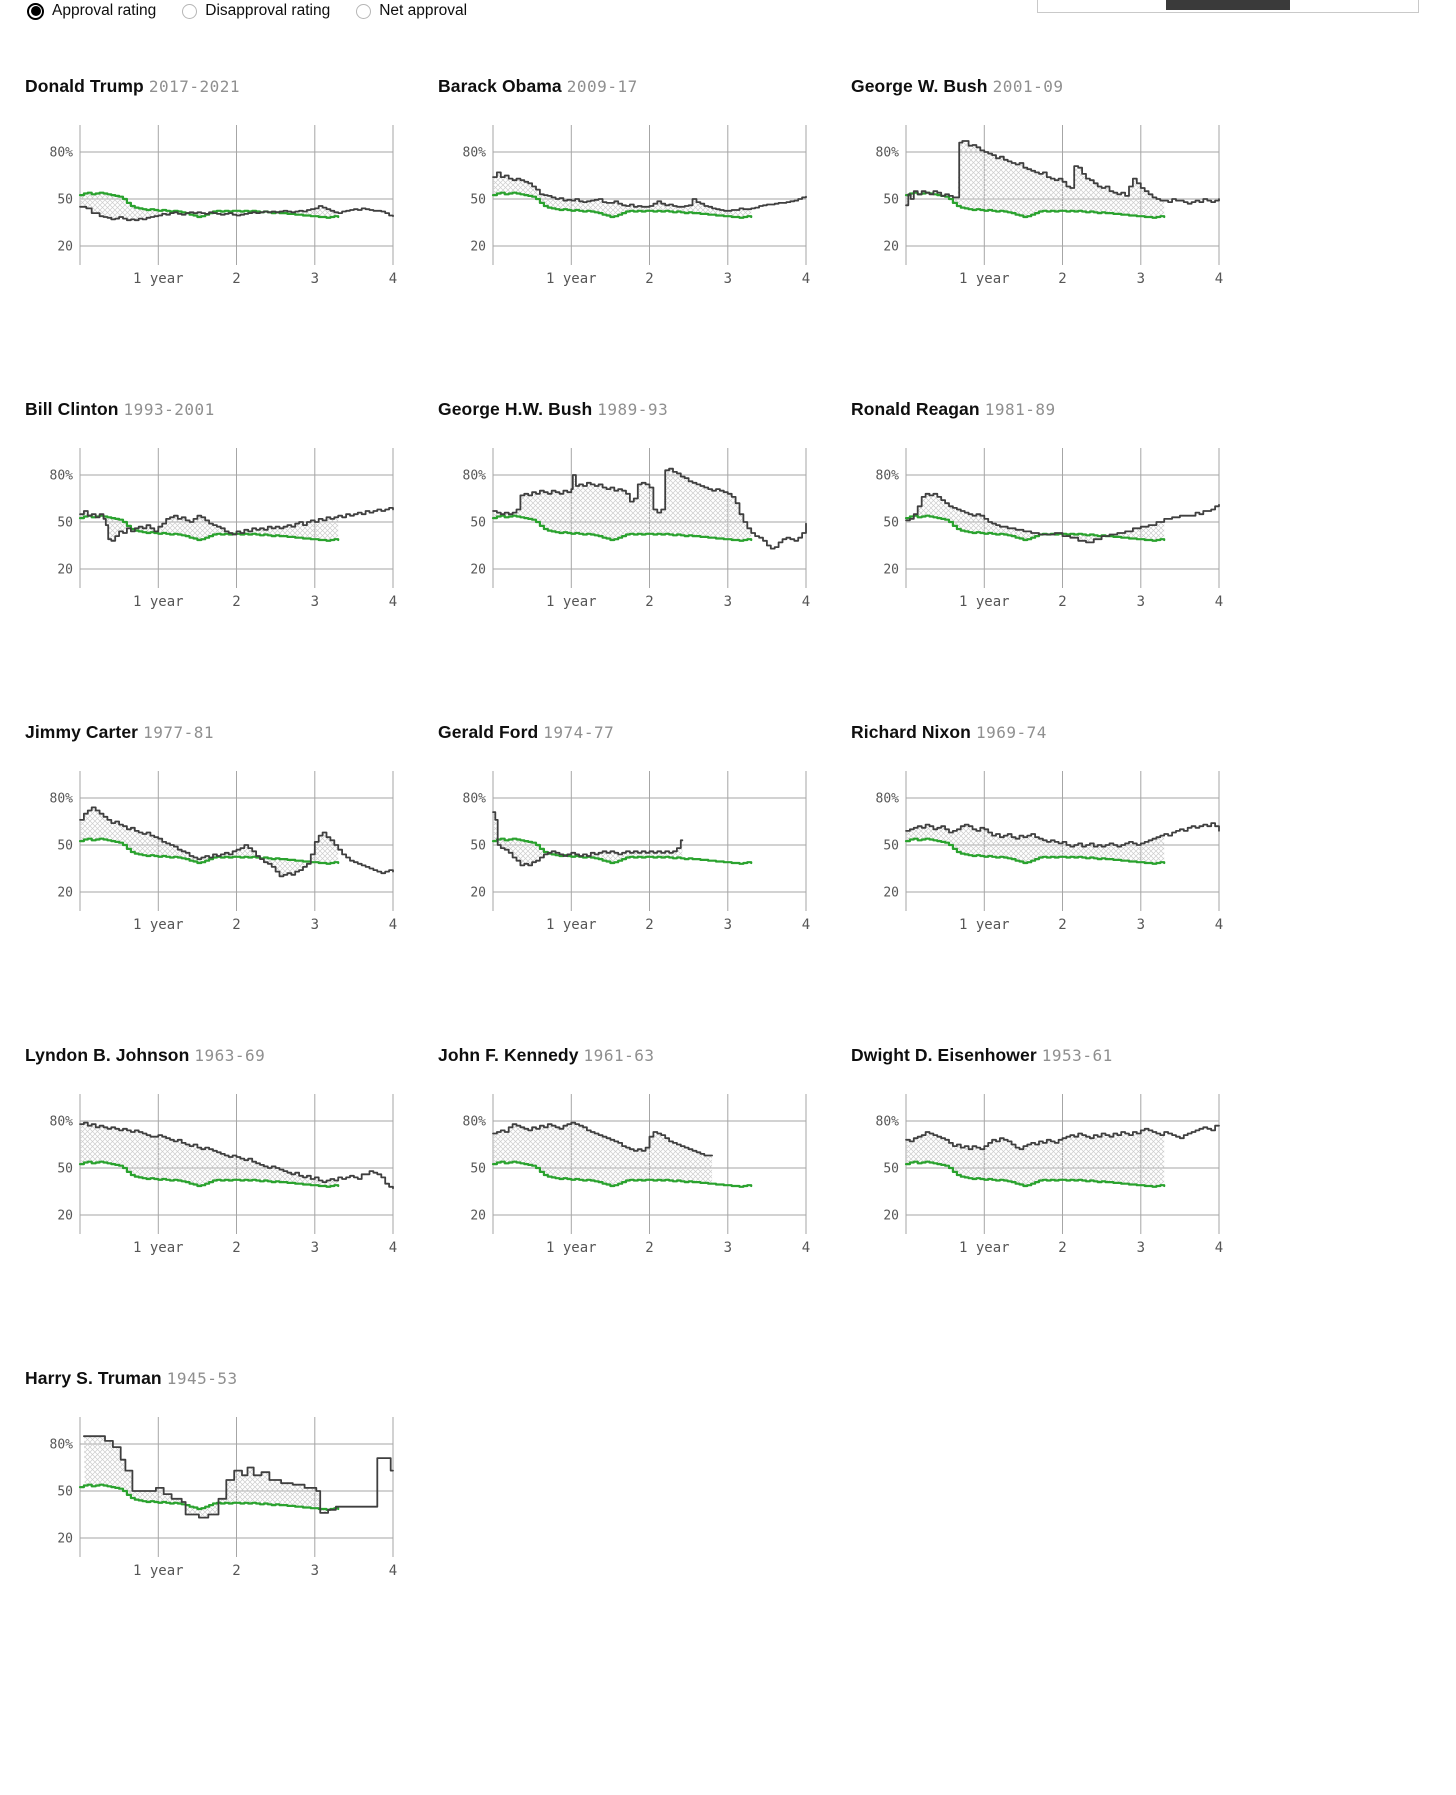 The width and height of the screenshot is (1456, 1795). Describe the element at coordinates (194, 86) in the screenshot. I see `president-years: 2017-2021` at that location.